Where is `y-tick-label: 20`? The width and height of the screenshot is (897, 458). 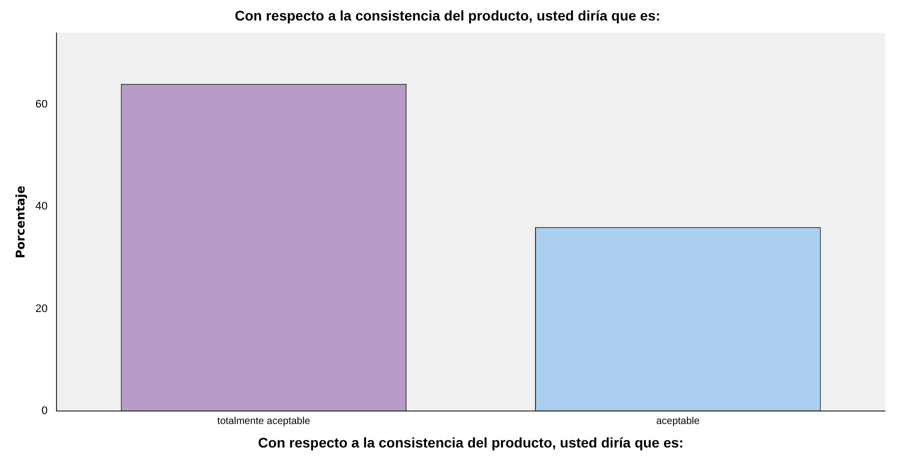 y-tick-label: 20 is located at coordinates (41, 308).